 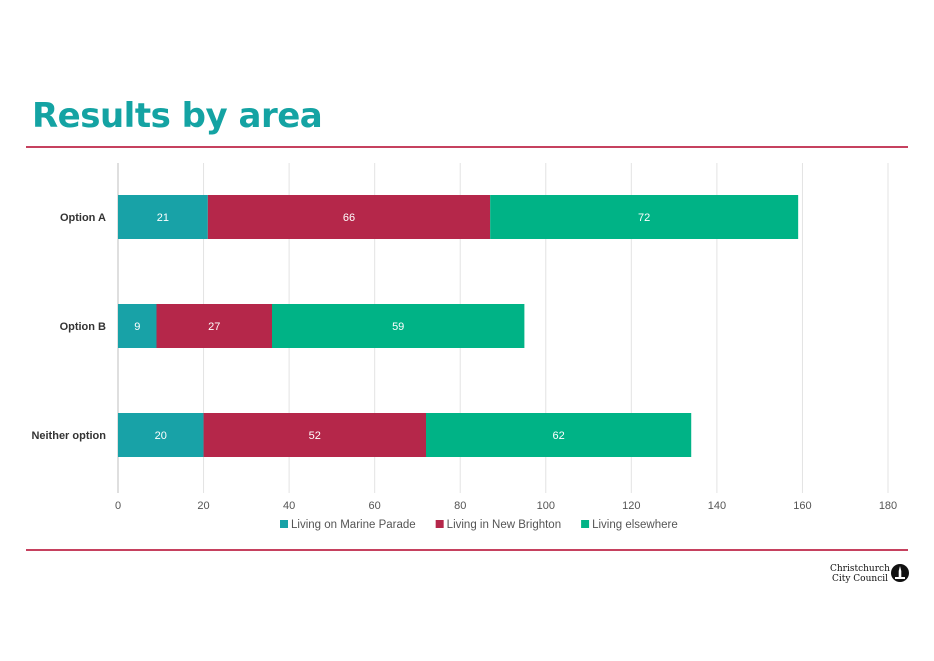 What do you see at coordinates (353, 525) in the screenshot?
I see `legend-entry: Living on Marine Parade` at bounding box center [353, 525].